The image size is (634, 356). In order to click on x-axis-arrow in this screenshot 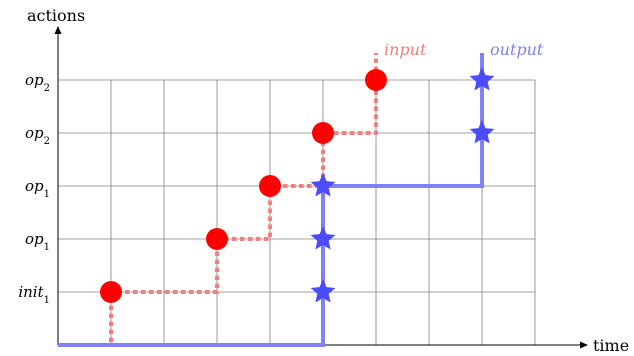, I will do `click(584, 345)`.